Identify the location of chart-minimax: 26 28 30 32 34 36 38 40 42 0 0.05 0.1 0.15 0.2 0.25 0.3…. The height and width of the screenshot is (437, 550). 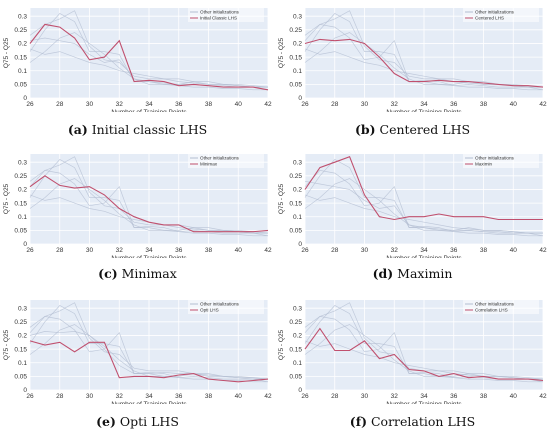
(137, 206).